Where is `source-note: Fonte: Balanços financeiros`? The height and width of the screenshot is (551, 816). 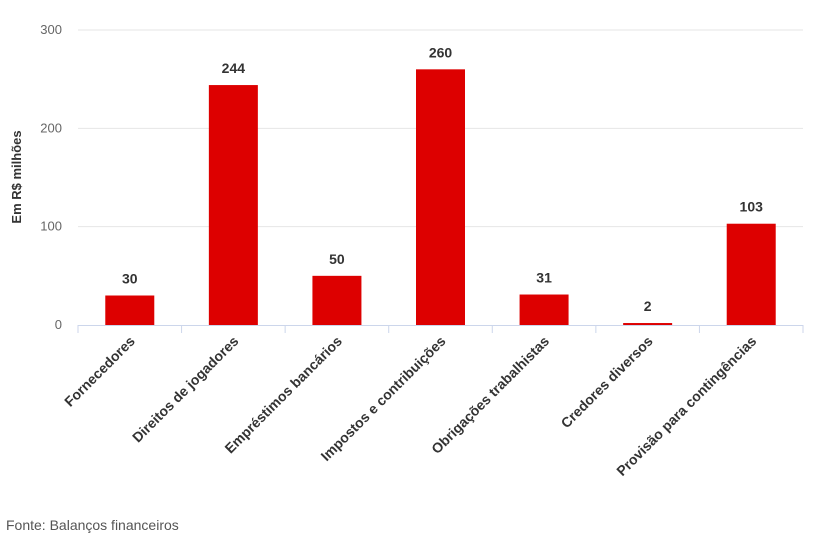
source-note: Fonte: Balanços financeiros is located at coordinates (92, 525).